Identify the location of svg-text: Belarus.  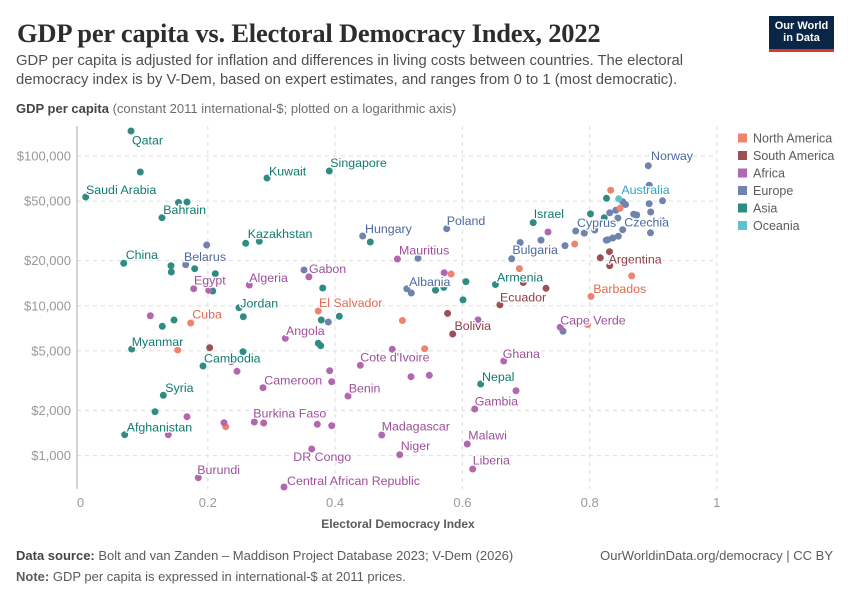
(205, 257).